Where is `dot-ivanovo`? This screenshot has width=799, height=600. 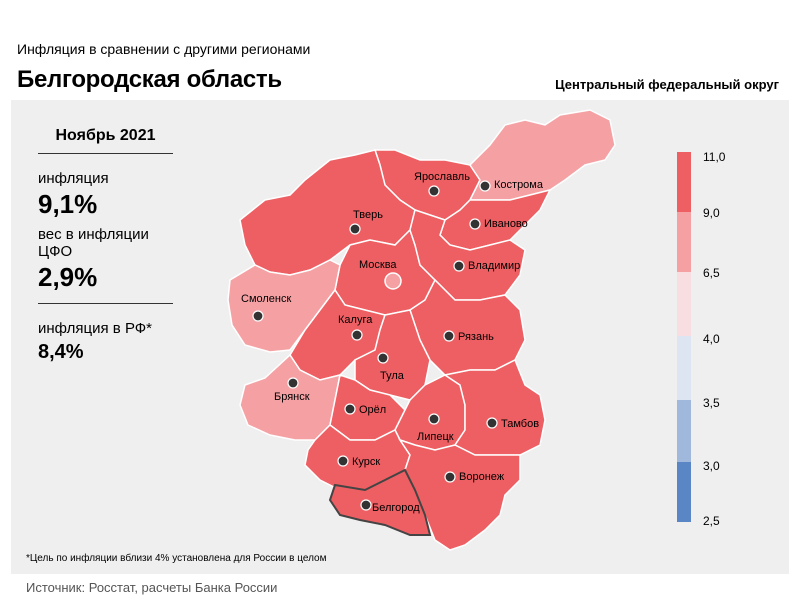 dot-ivanovo is located at coordinates (475, 224).